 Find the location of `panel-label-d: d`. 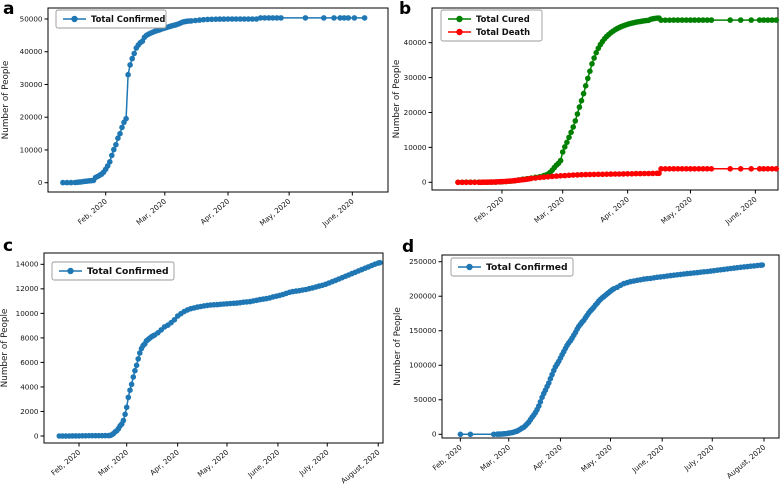

panel-label-d: d is located at coordinates (408, 247).